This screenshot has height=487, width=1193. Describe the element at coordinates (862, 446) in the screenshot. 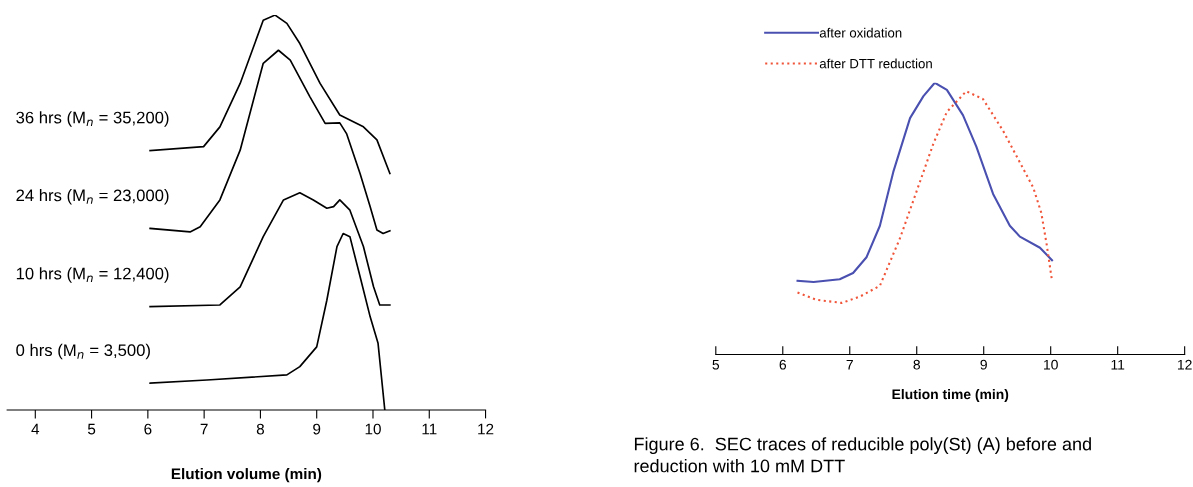

I see `caption: Figure 6. SEC traces of reducible poly(St) (A) before and` at that location.